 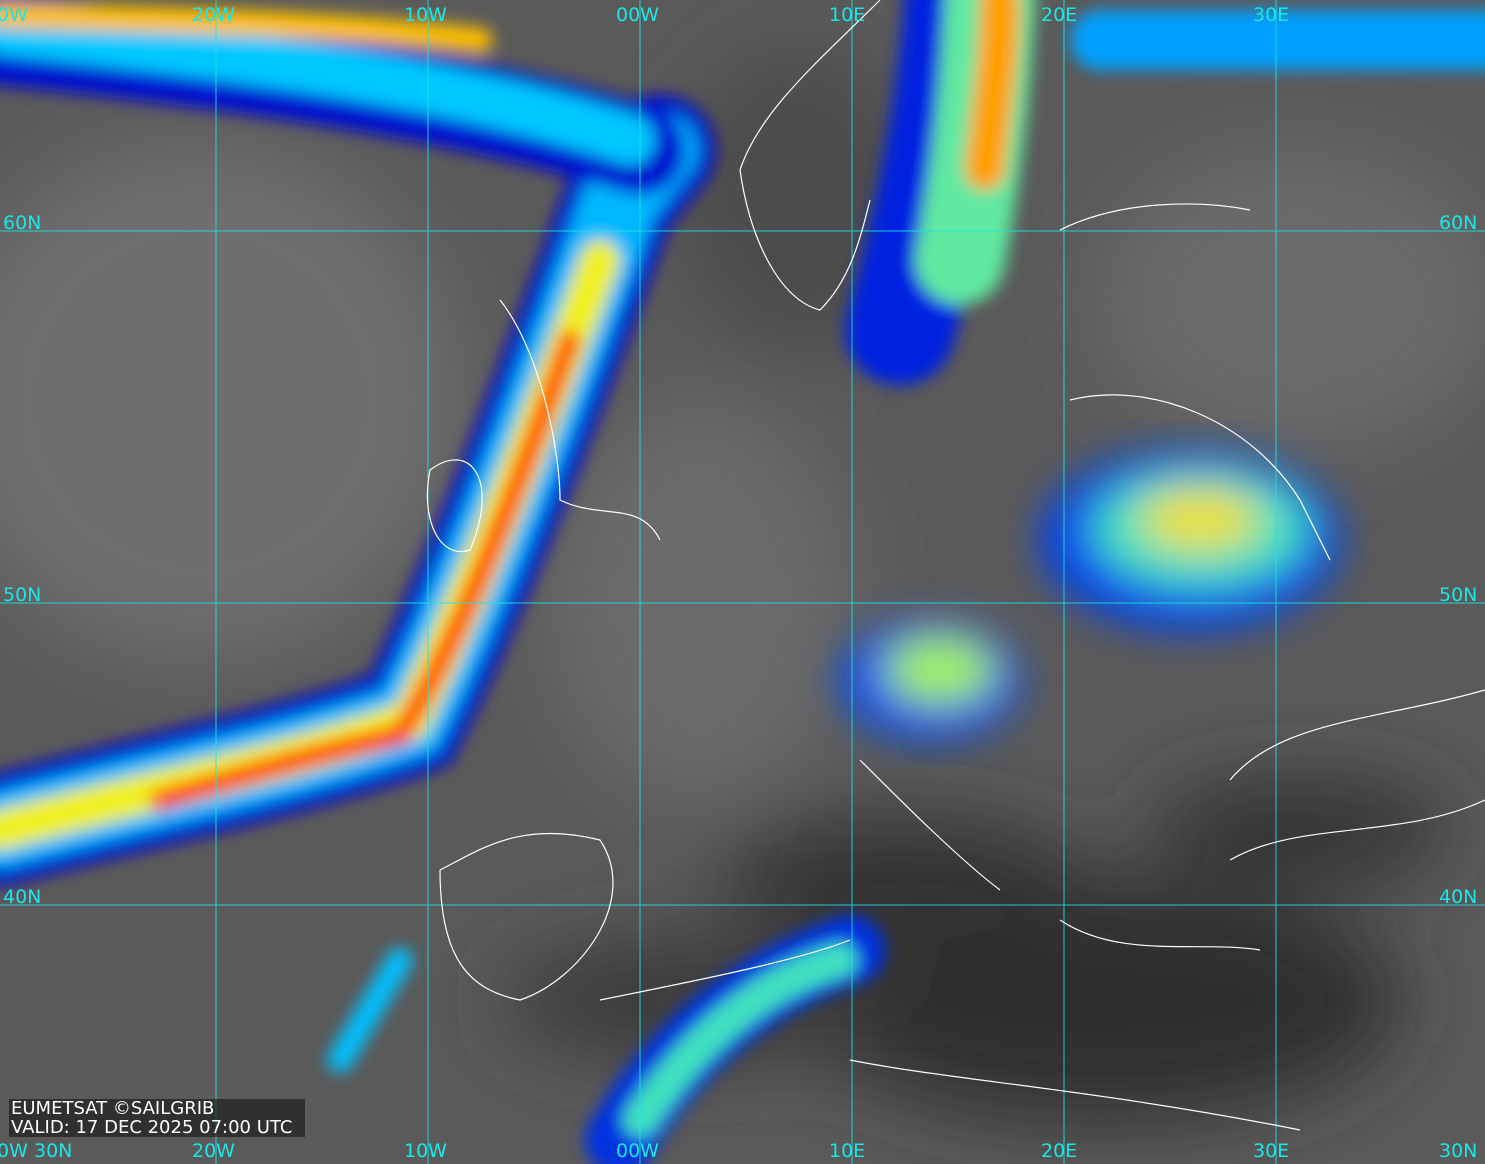 What do you see at coordinates (14, 15) in the screenshot?
I see `lon-label-top: 0W` at bounding box center [14, 15].